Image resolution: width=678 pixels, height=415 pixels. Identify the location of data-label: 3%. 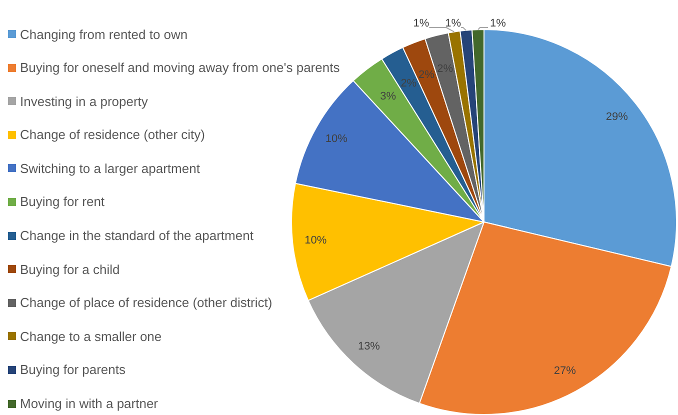
(388, 96).